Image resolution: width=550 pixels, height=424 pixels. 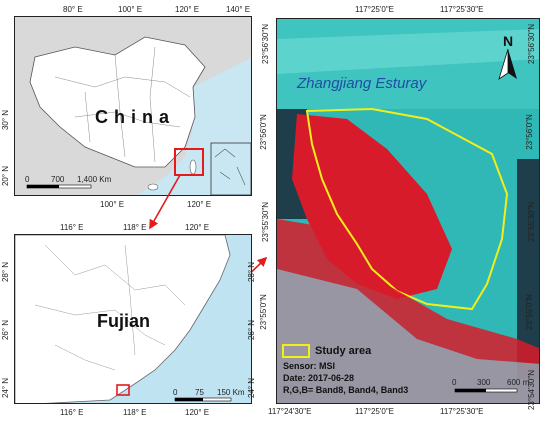 What do you see at coordinates (375, 9) in the screenshot?
I see `study-top-tick-25-0: 117°25'0"E` at bounding box center [375, 9].